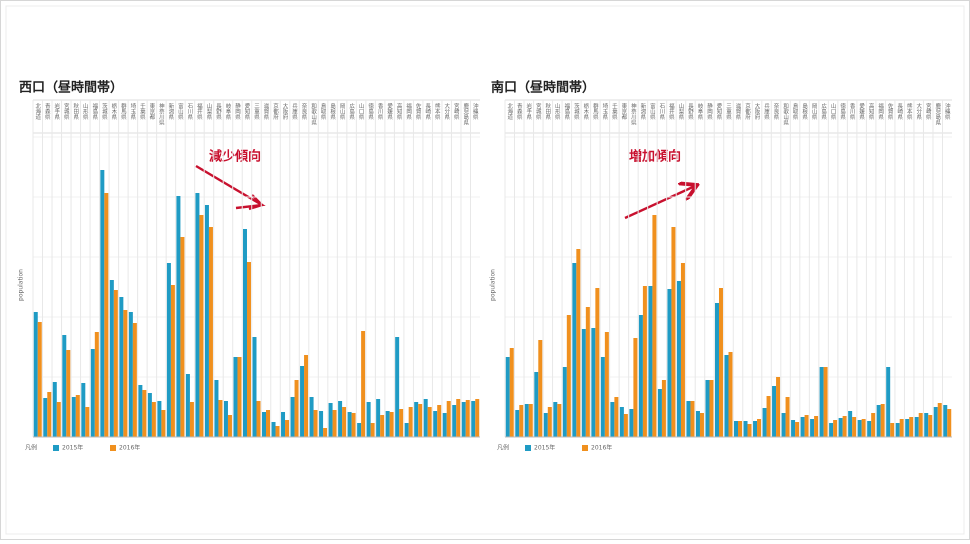  What do you see at coordinates (503, 448) in the screenshot?
I see `legend-title: 凡例` at bounding box center [503, 448].